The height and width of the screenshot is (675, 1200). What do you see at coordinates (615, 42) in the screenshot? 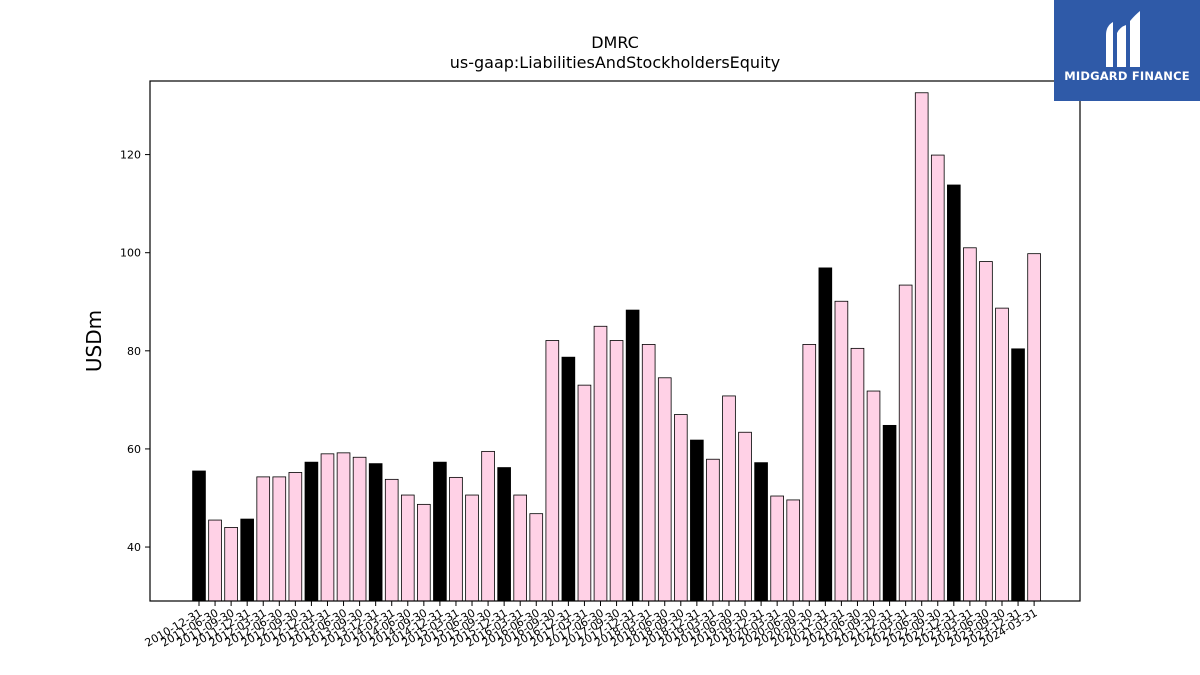
I see `chart-title: DMRC` at bounding box center [615, 42].